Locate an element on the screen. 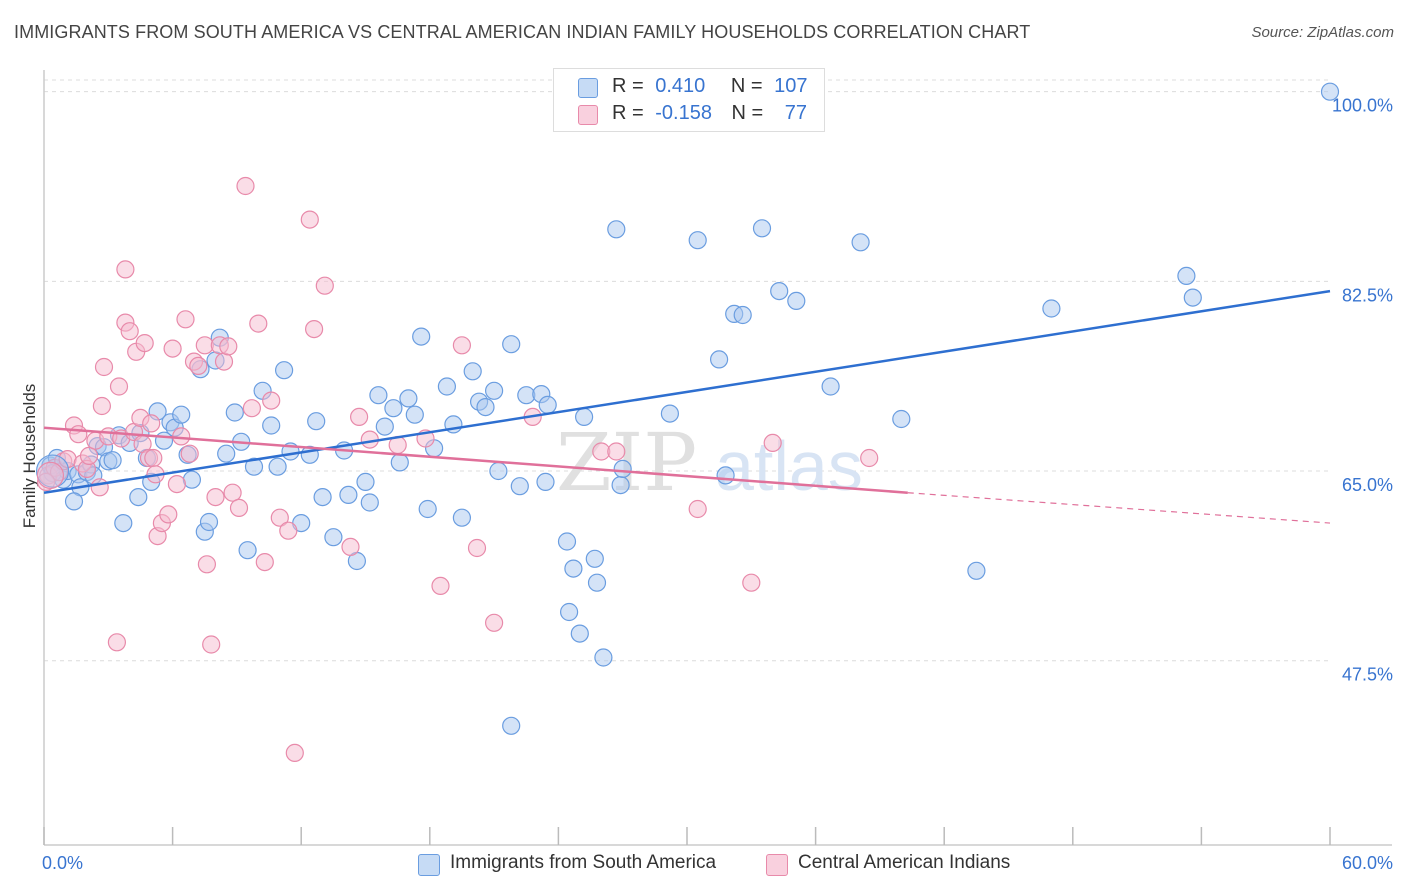 Image resolution: width=1406 pixels, height=892 pixels. y-tick-label: 100.0% is located at coordinates (1362, 106).